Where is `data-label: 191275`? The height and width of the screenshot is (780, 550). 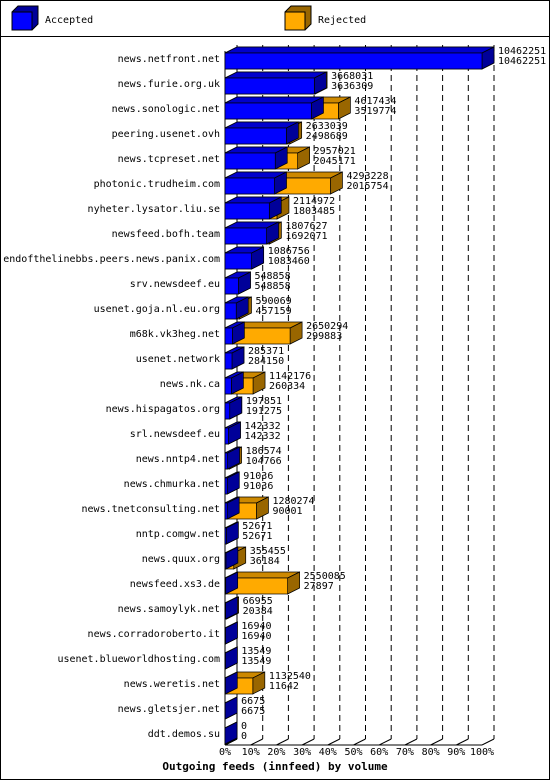
data-label: 191275 is located at coordinates (264, 411).